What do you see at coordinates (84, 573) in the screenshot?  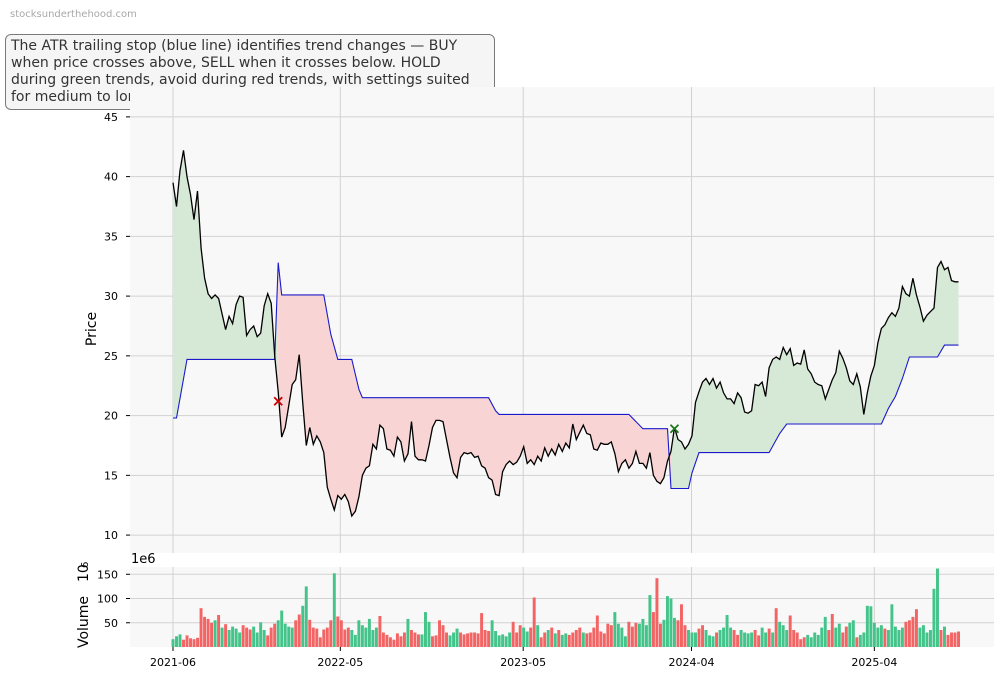 I see `volume-axis-exponent-base: 10` at bounding box center [84, 573].